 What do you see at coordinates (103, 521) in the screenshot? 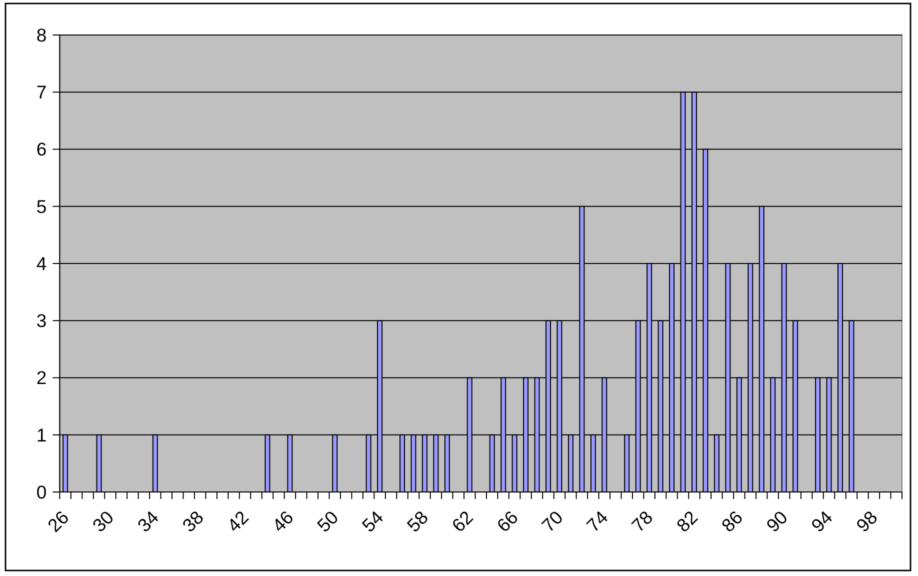
I see `x-tick-label: 30` at bounding box center [103, 521].